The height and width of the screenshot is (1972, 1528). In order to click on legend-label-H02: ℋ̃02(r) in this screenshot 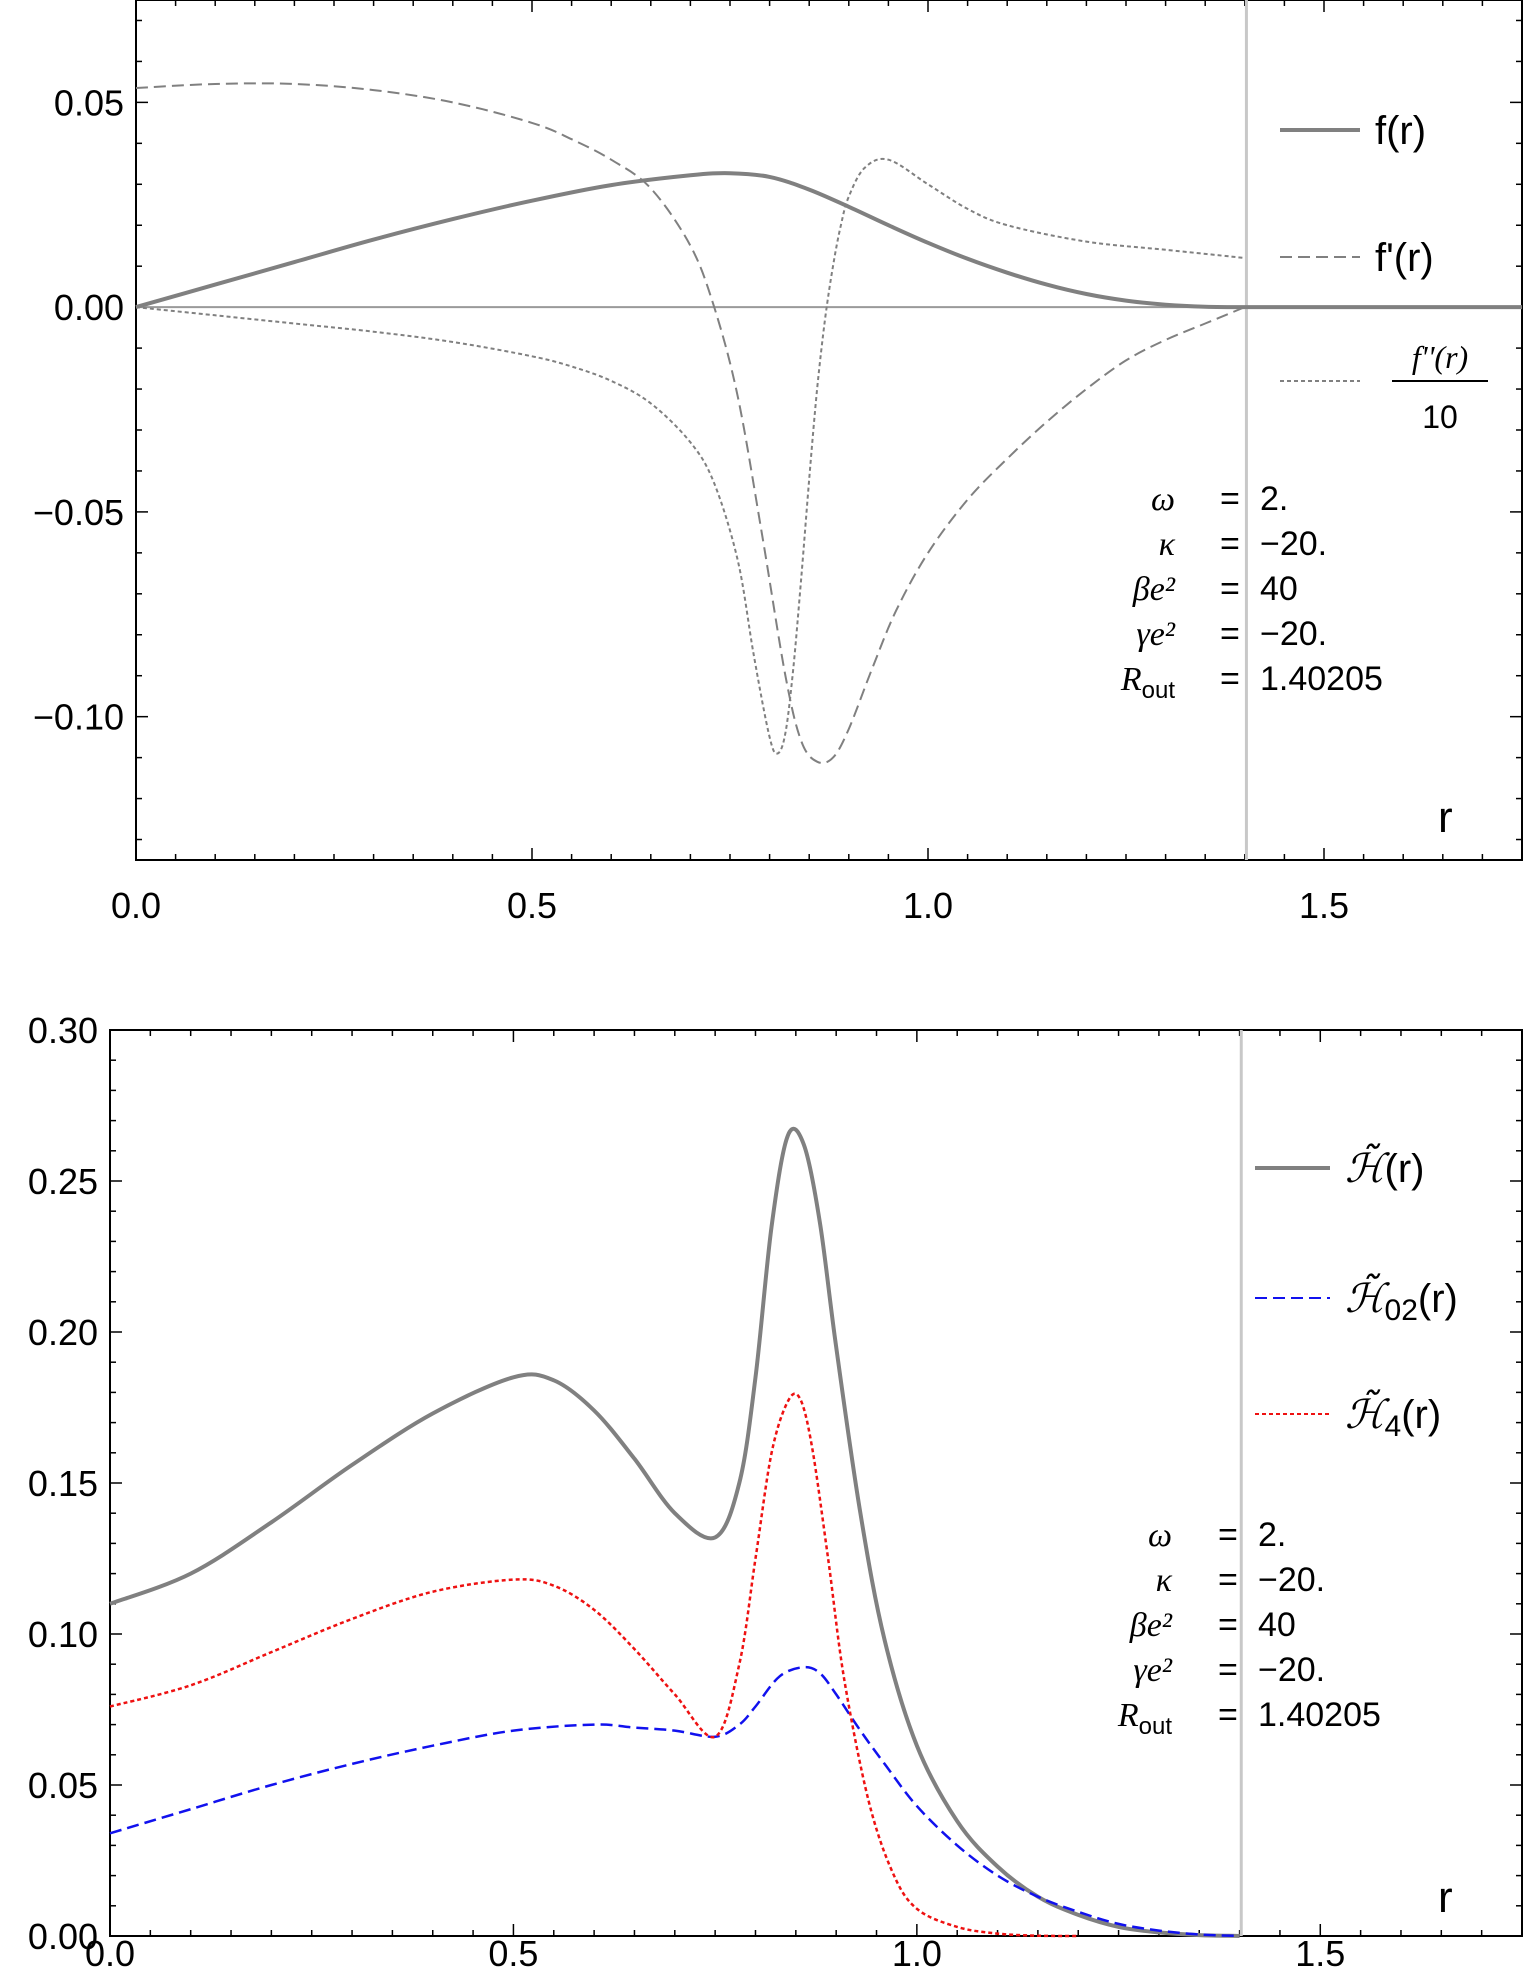, I will do `click(1401, 1300)`.